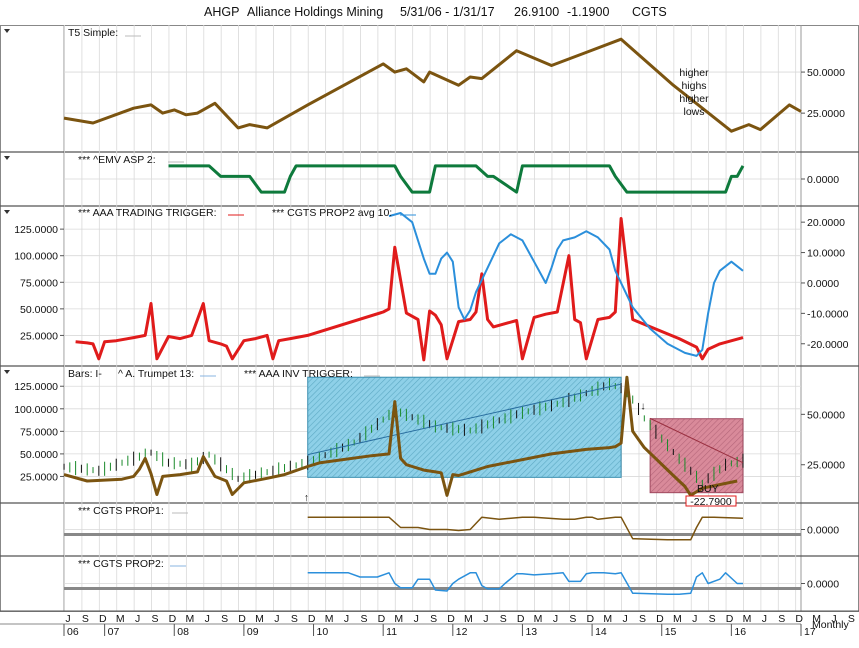 The height and width of the screenshot is (648, 859). I want to click on year-tick-label: 12, so click(462, 632).